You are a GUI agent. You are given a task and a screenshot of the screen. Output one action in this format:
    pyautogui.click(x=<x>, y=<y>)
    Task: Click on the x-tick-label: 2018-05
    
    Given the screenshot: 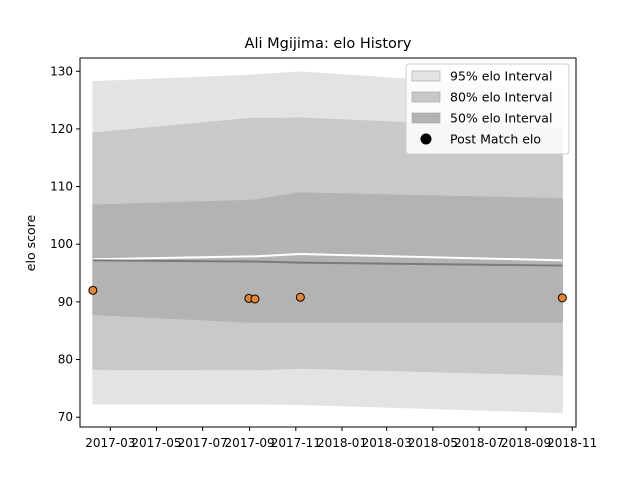 What is the action you would take?
    pyautogui.click(x=433, y=443)
    